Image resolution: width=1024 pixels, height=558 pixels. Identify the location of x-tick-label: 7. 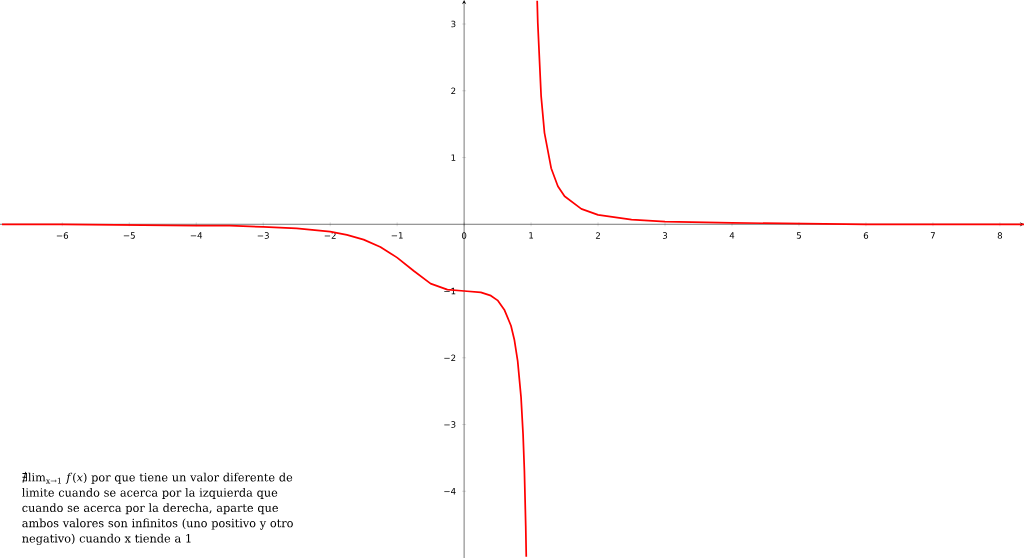
(932, 235).